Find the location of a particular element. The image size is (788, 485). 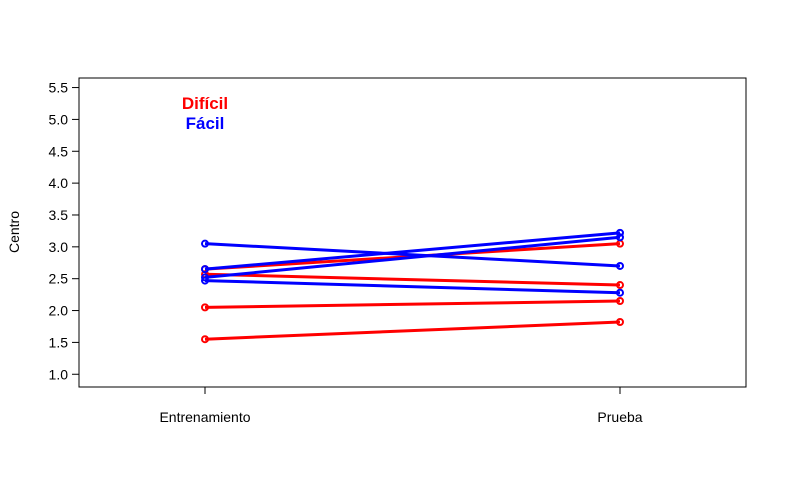

legend-label: Fácil is located at coordinates (205, 123).